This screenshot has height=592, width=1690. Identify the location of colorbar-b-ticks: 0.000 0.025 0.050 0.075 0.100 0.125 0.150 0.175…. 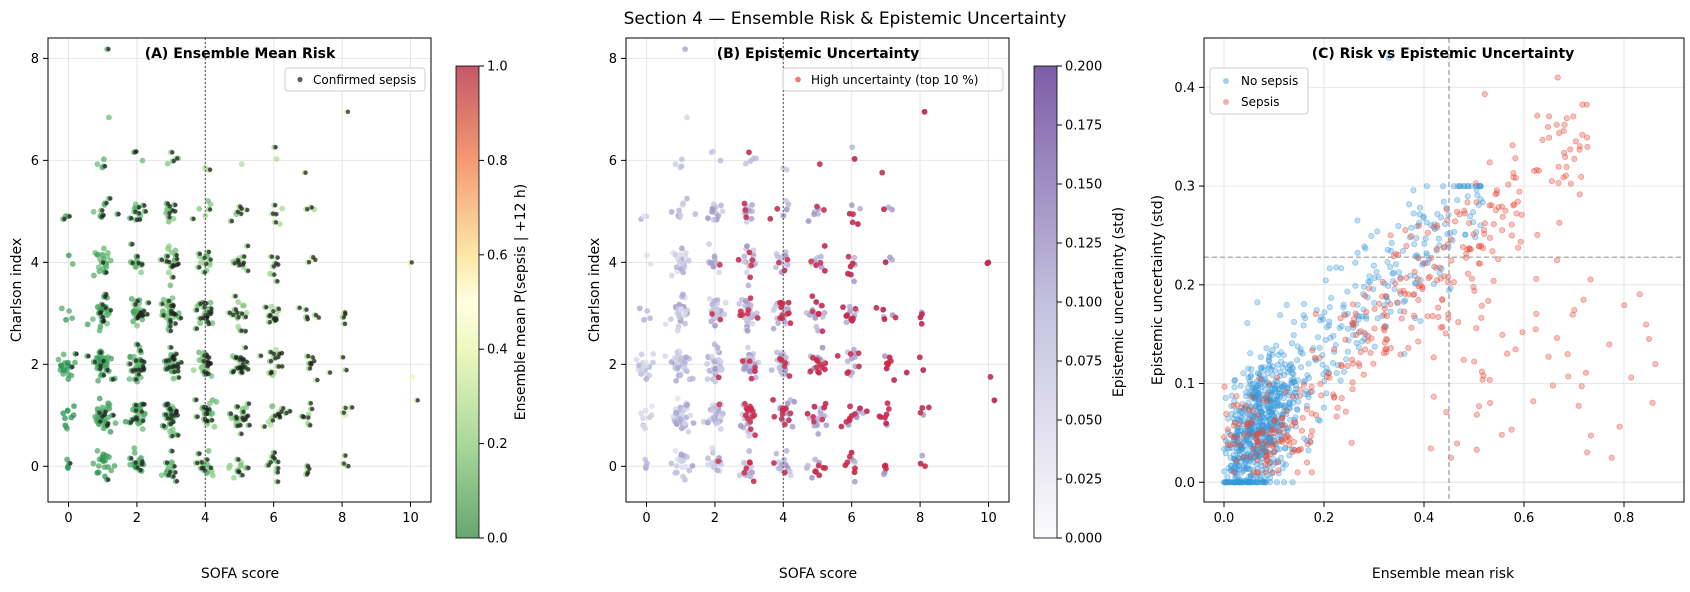
(1079, 303).